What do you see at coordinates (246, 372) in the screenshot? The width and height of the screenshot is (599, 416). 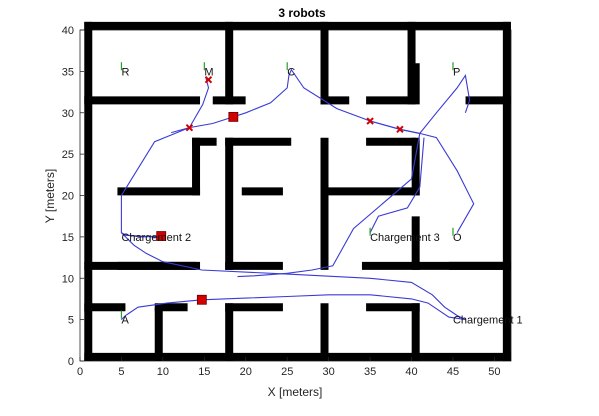 I see `x-tick-label: 20` at bounding box center [246, 372].